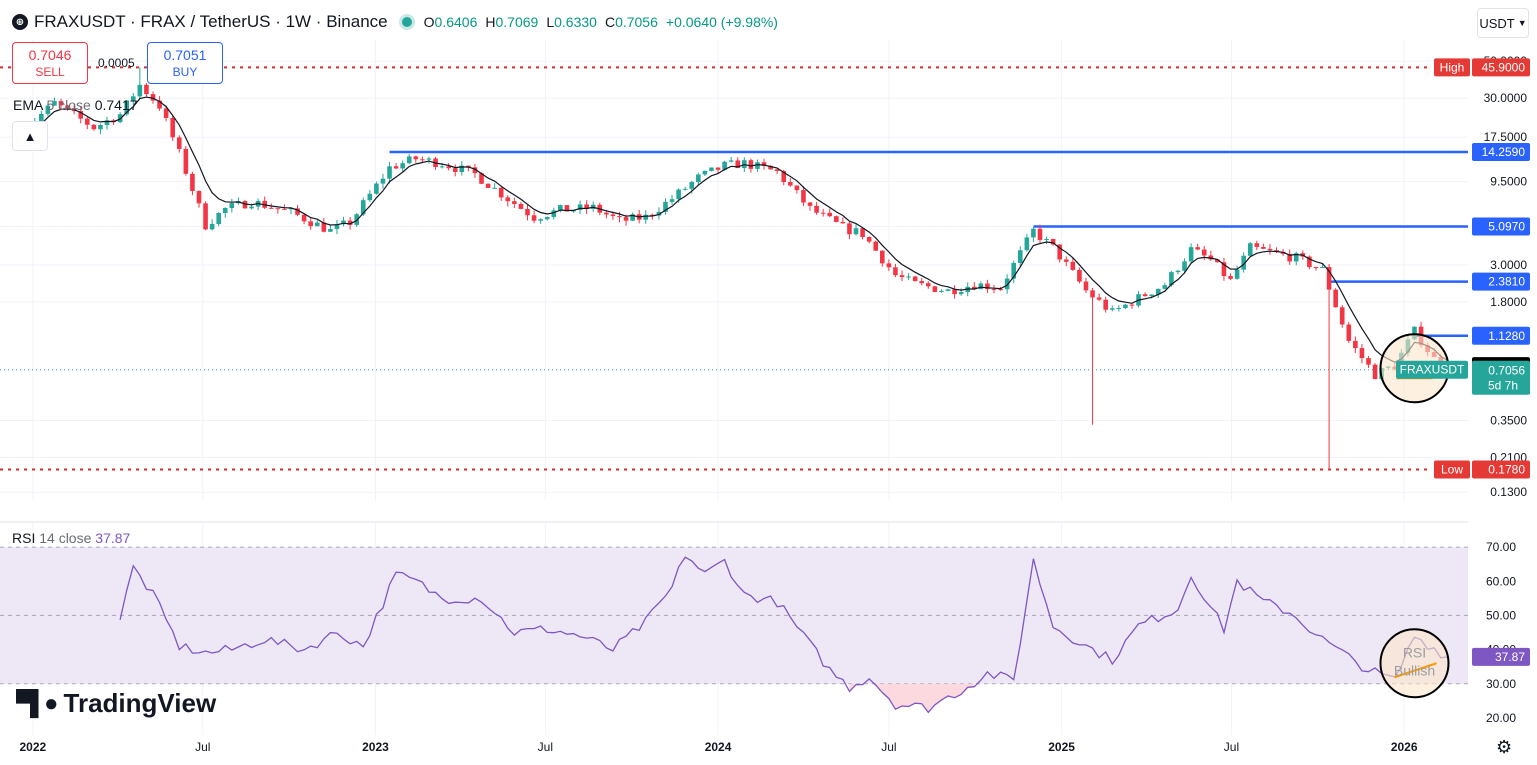  Describe the element at coordinates (636, 22) in the screenshot. I see `close-value: 0.7056` at that location.